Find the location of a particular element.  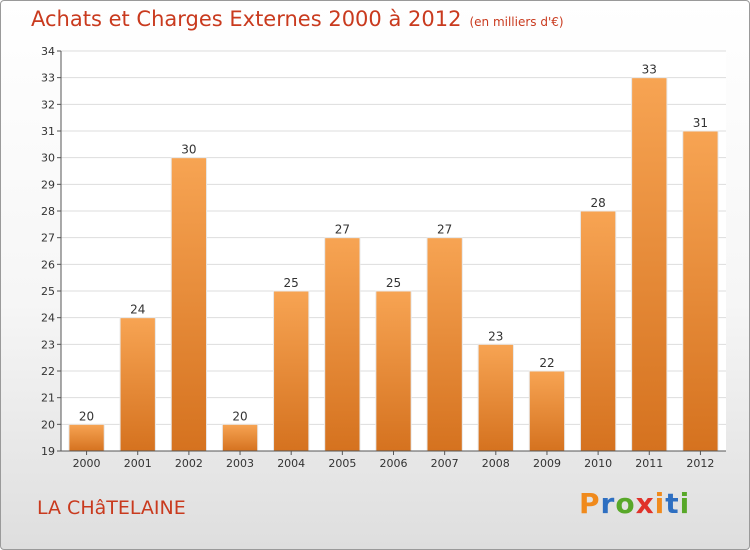

x-tick-label-2004: 2004 is located at coordinates (291, 463).